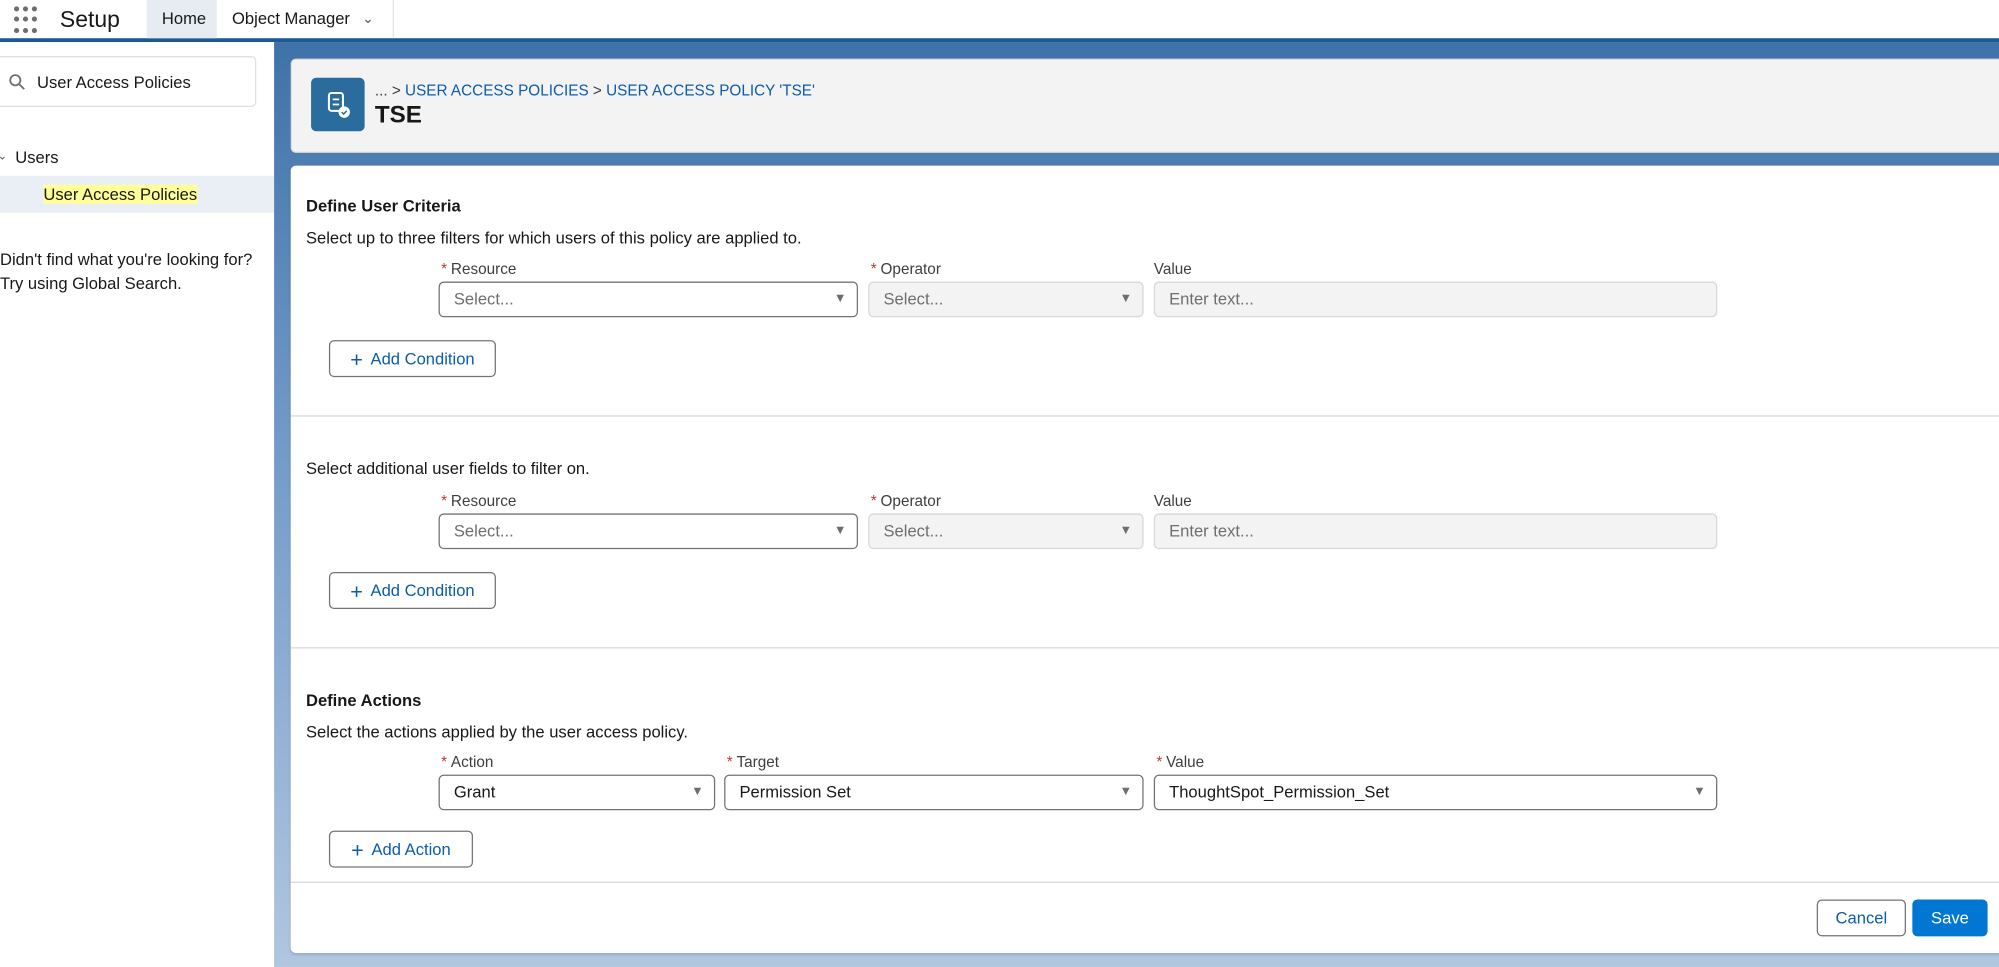 This screenshot has height=967, width=1999. What do you see at coordinates (577, 792) in the screenshot?
I see `action-select: Grant ▼` at bounding box center [577, 792].